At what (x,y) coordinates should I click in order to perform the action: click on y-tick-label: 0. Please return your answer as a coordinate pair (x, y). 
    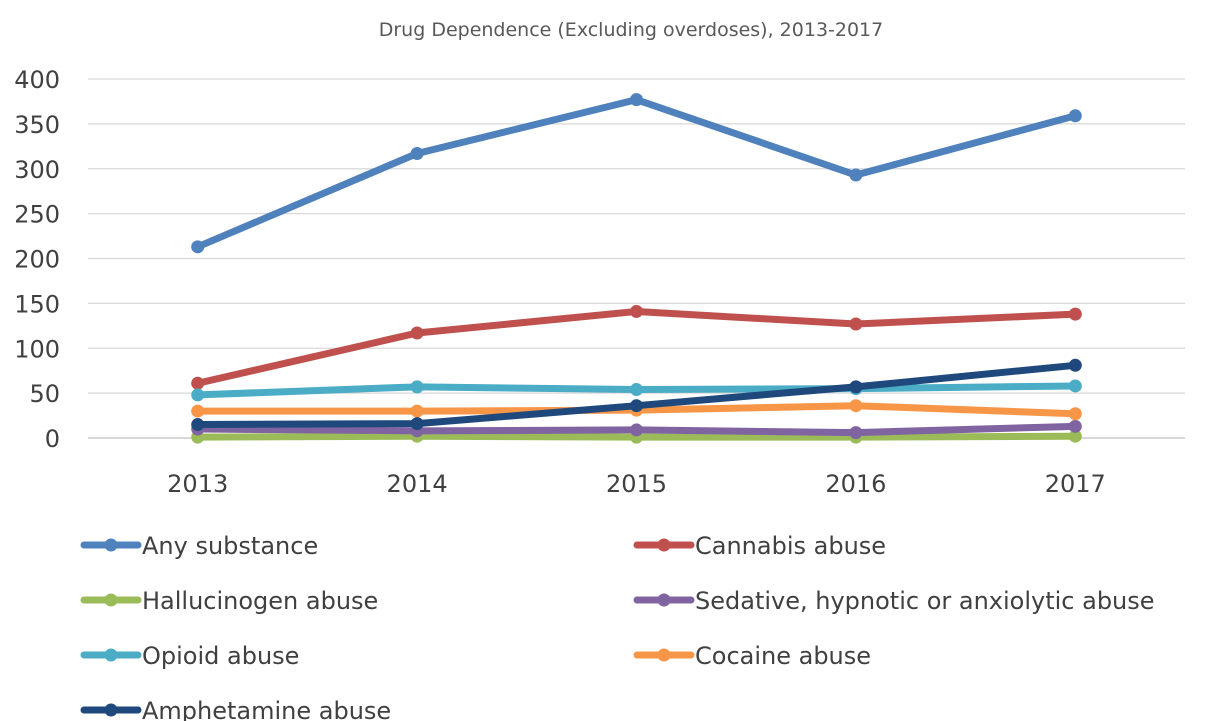
    Looking at the image, I should click on (52, 439).